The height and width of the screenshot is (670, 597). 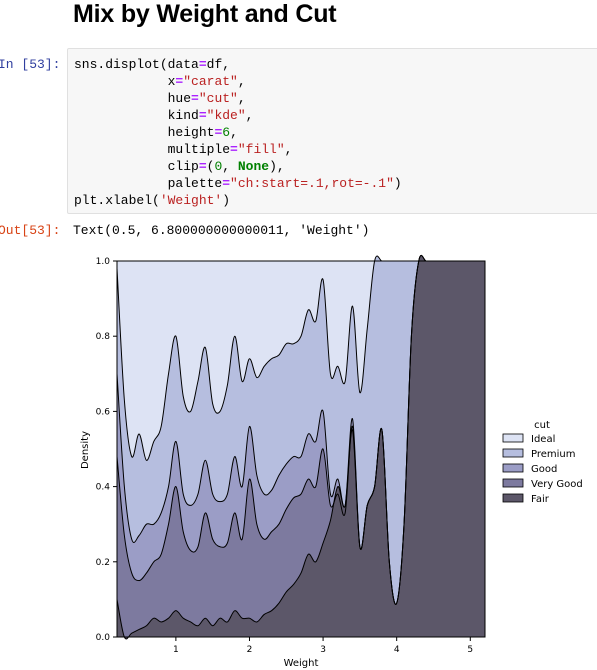 I want to click on legend-label: Good, so click(x=544, y=469).